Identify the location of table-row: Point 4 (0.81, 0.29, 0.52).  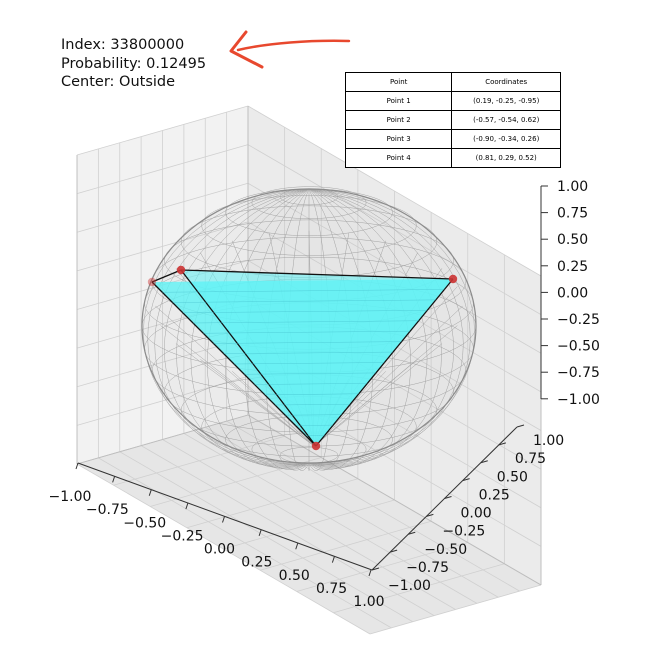
(452, 158).